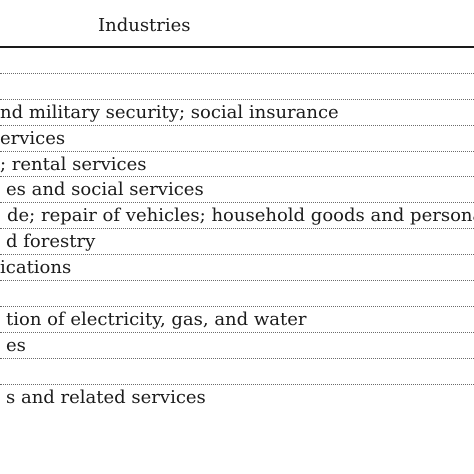  I want to click on table-header: Industries, so click(237, 24).